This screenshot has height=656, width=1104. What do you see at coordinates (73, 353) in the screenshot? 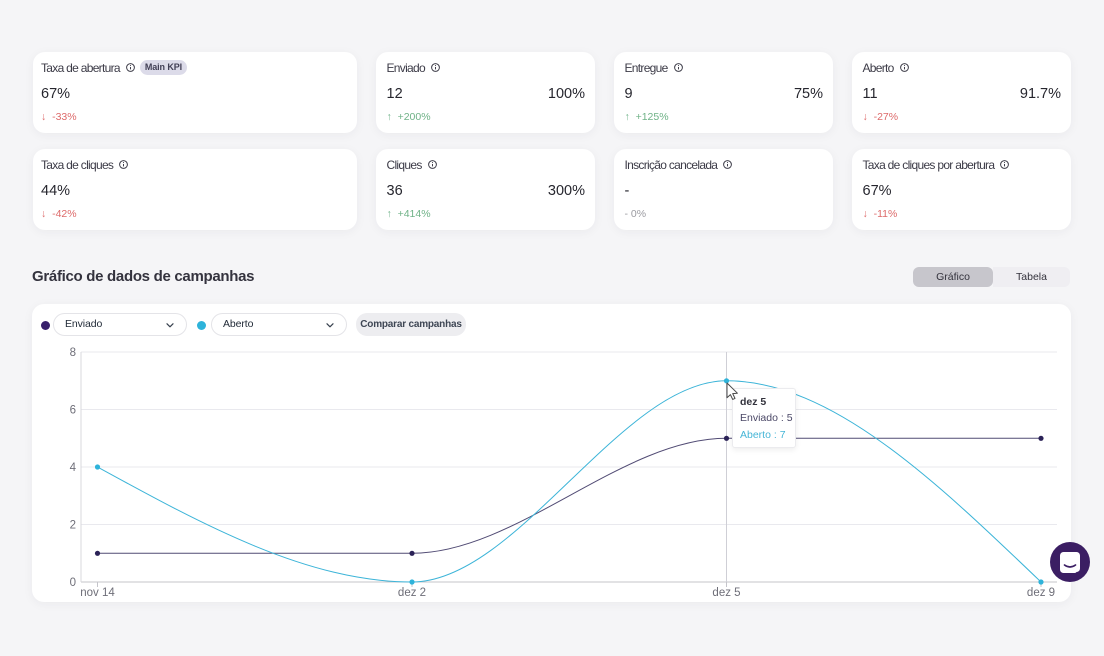
I see `svg-text: 8` at bounding box center [73, 353].